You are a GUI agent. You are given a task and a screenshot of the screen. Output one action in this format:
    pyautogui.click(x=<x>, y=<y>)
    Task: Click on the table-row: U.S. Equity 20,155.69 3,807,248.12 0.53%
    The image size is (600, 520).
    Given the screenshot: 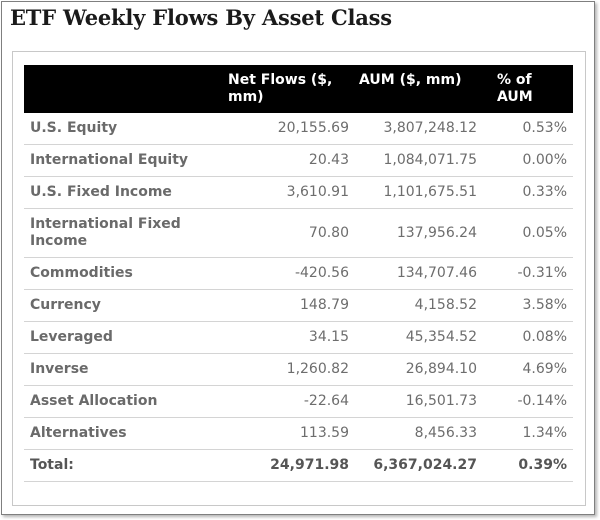 What is the action you would take?
    pyautogui.click(x=298, y=129)
    